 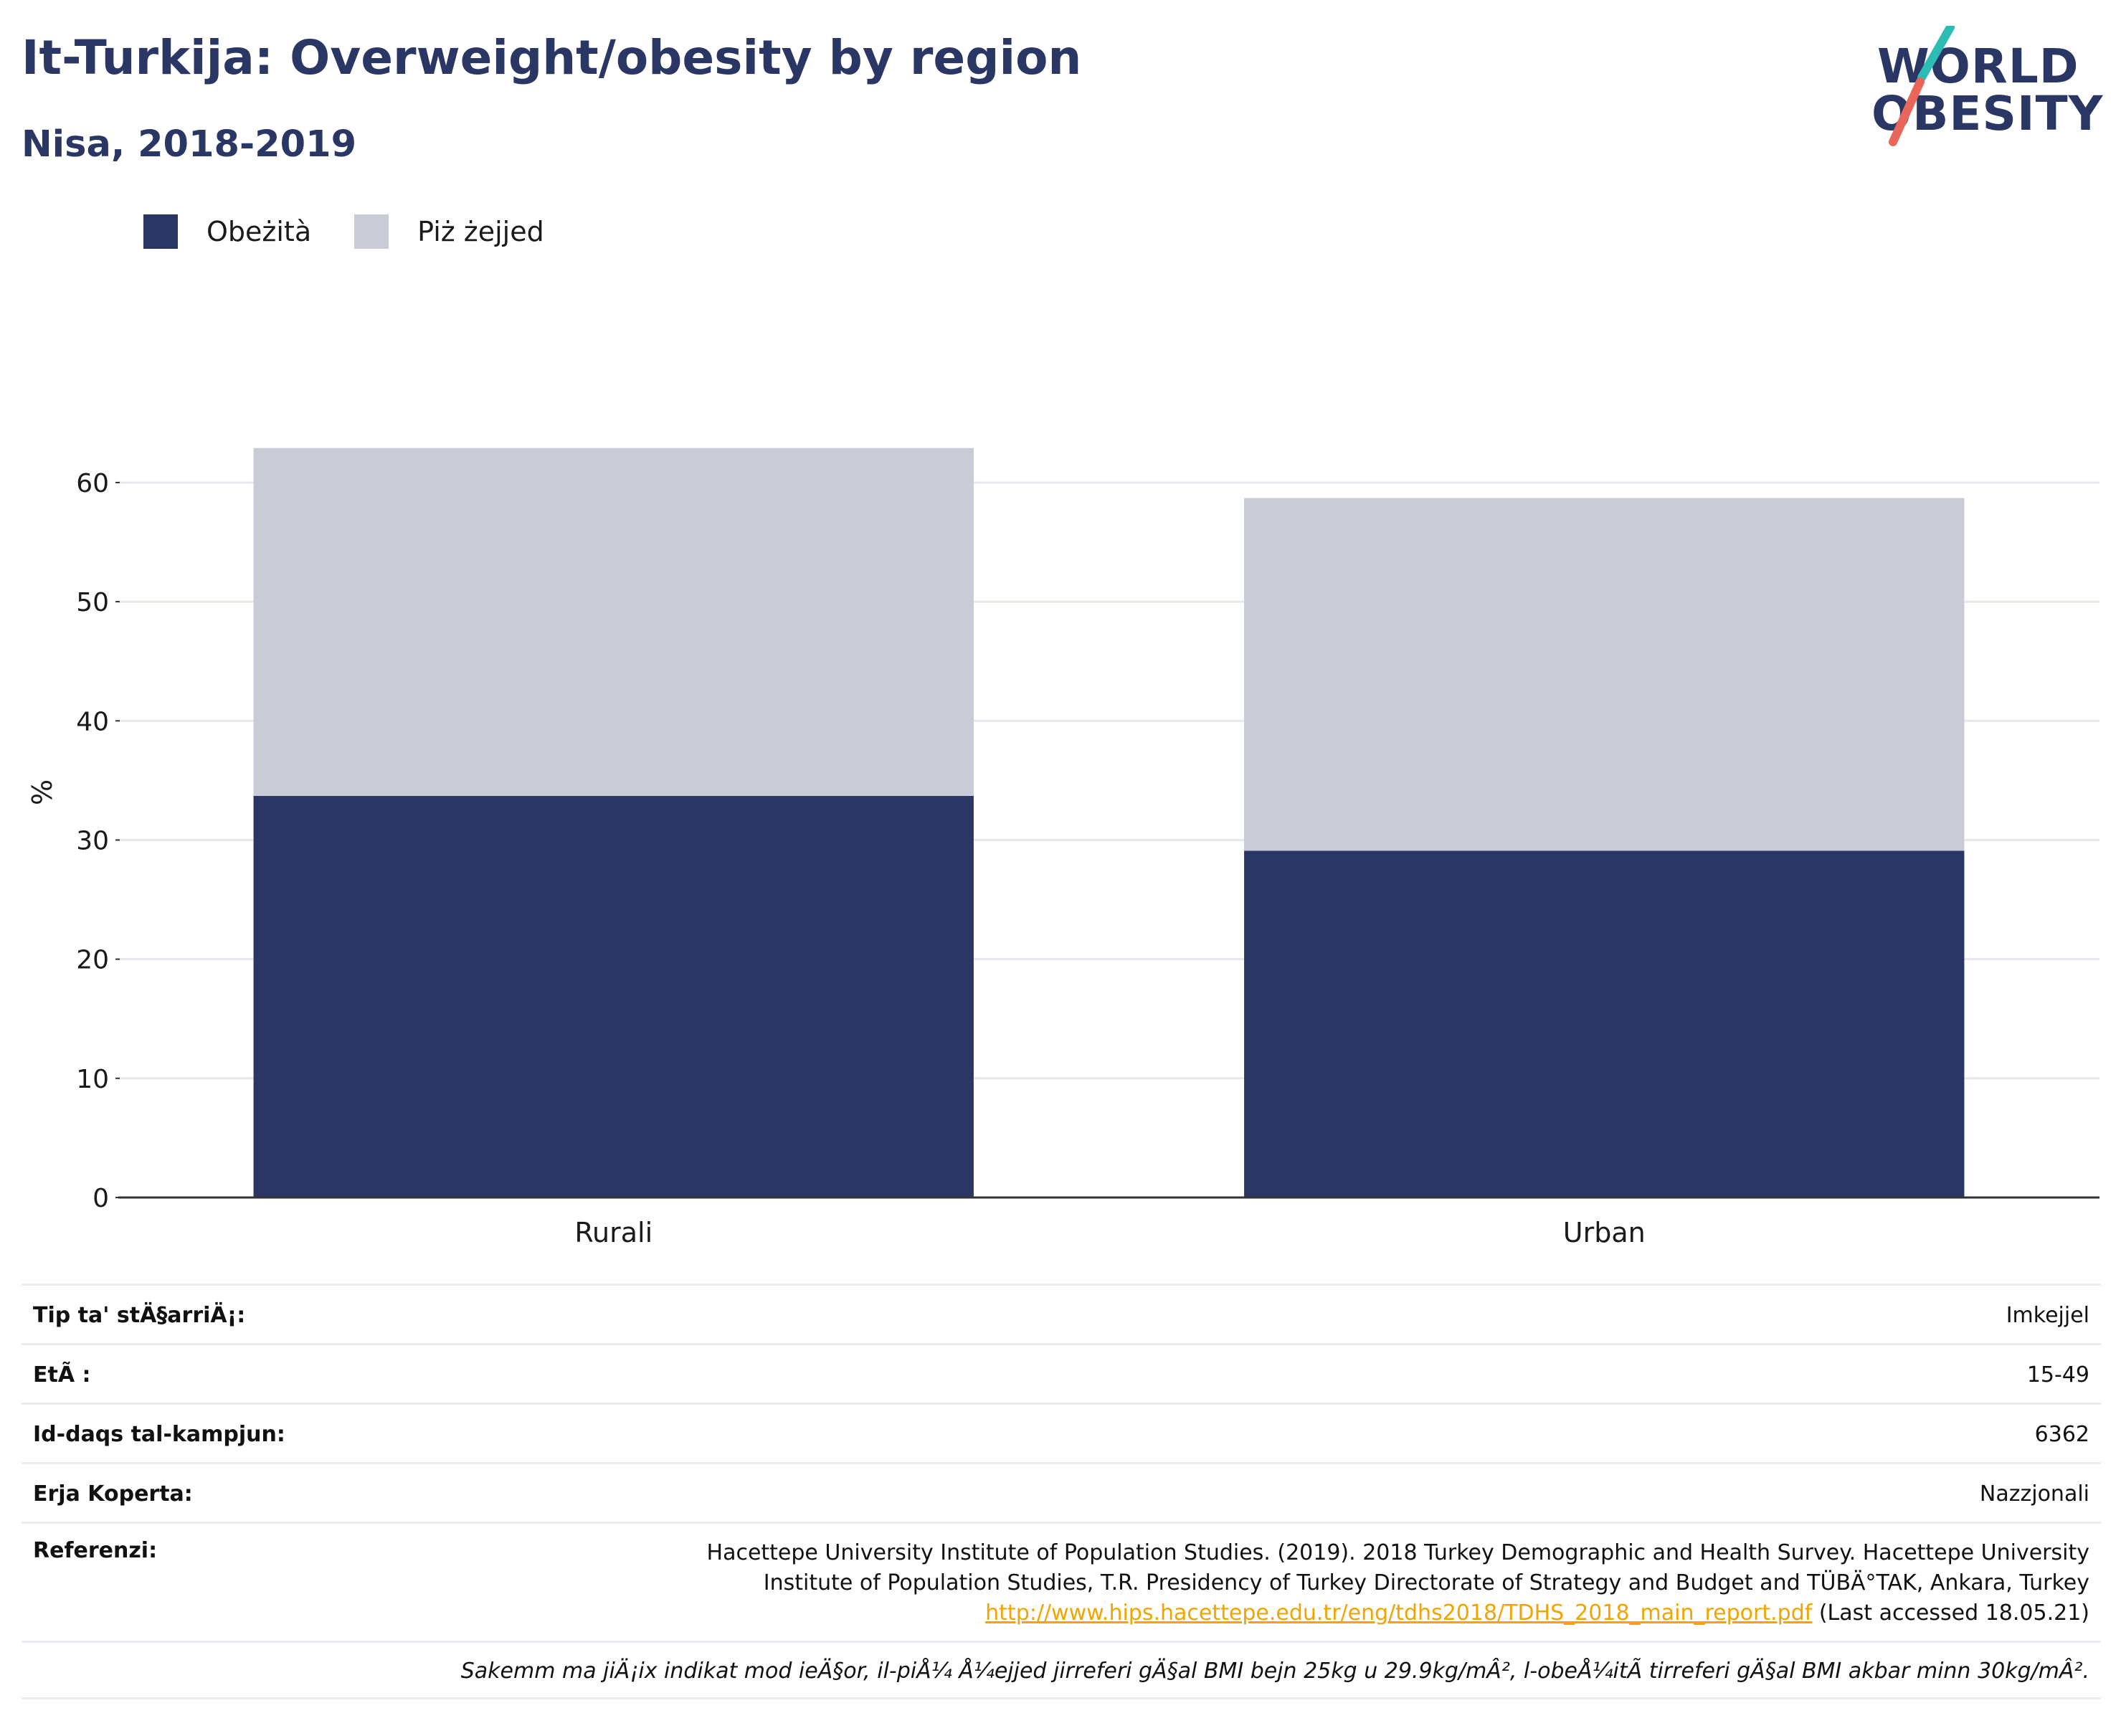 I want to click on legend-item-obesity: Obeżità, so click(x=227, y=231).